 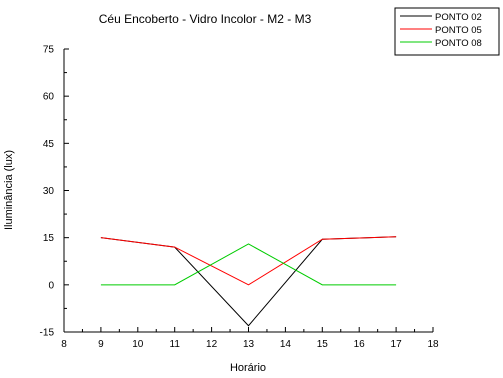 What do you see at coordinates (49, 97) in the screenshot?
I see `y-tick-label: 60` at bounding box center [49, 97].